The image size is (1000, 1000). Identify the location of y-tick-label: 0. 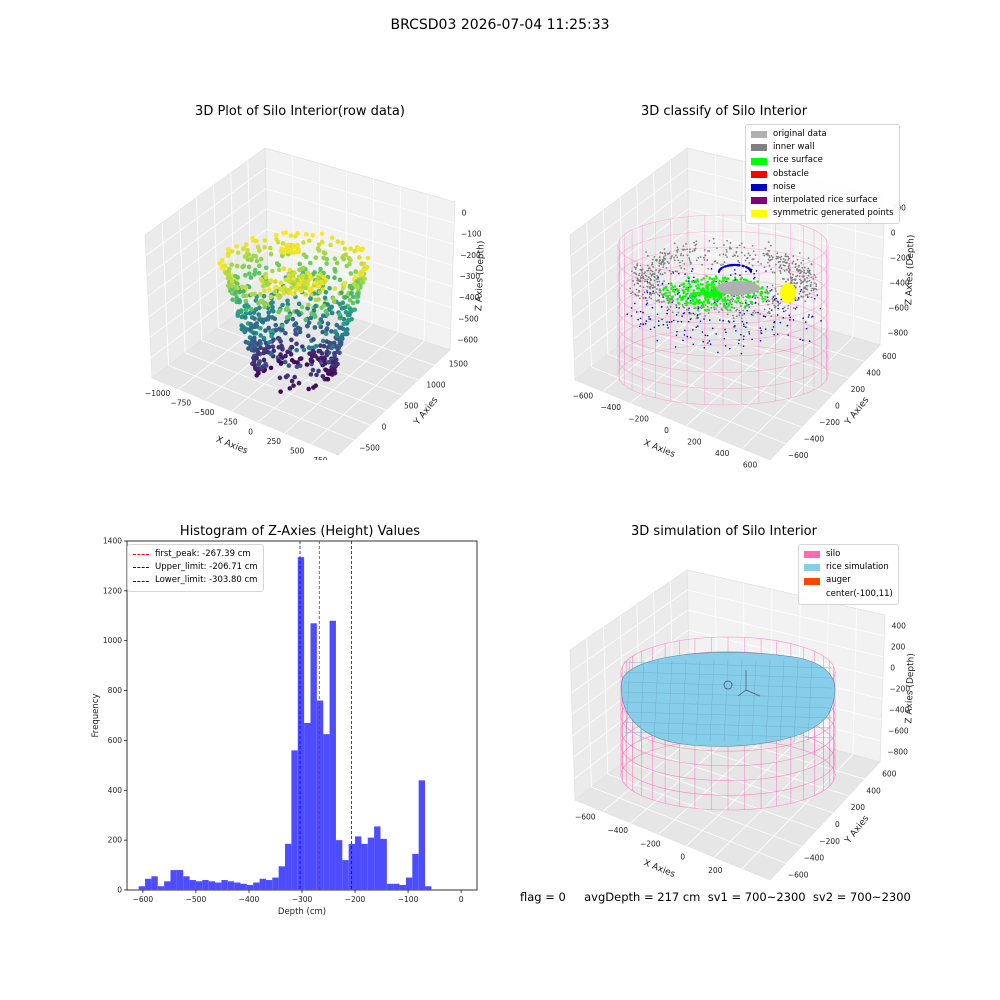
(119, 890).